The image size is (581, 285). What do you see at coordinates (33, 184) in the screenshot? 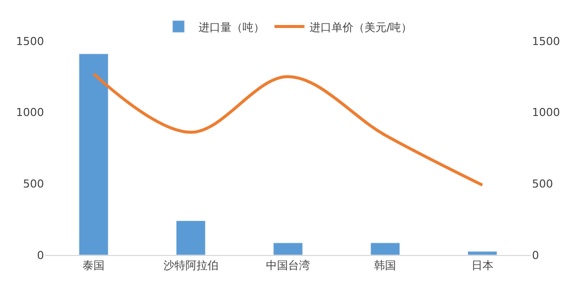
I see `y-tick-label: 500` at bounding box center [33, 184].